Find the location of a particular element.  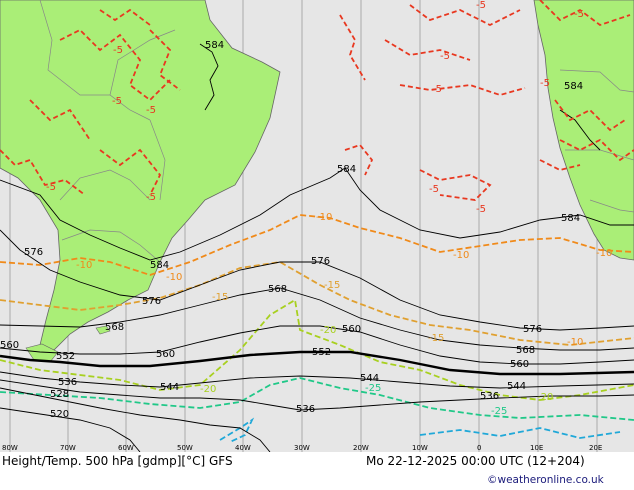

lon-tick-label: 30W is located at coordinates (302, 448).